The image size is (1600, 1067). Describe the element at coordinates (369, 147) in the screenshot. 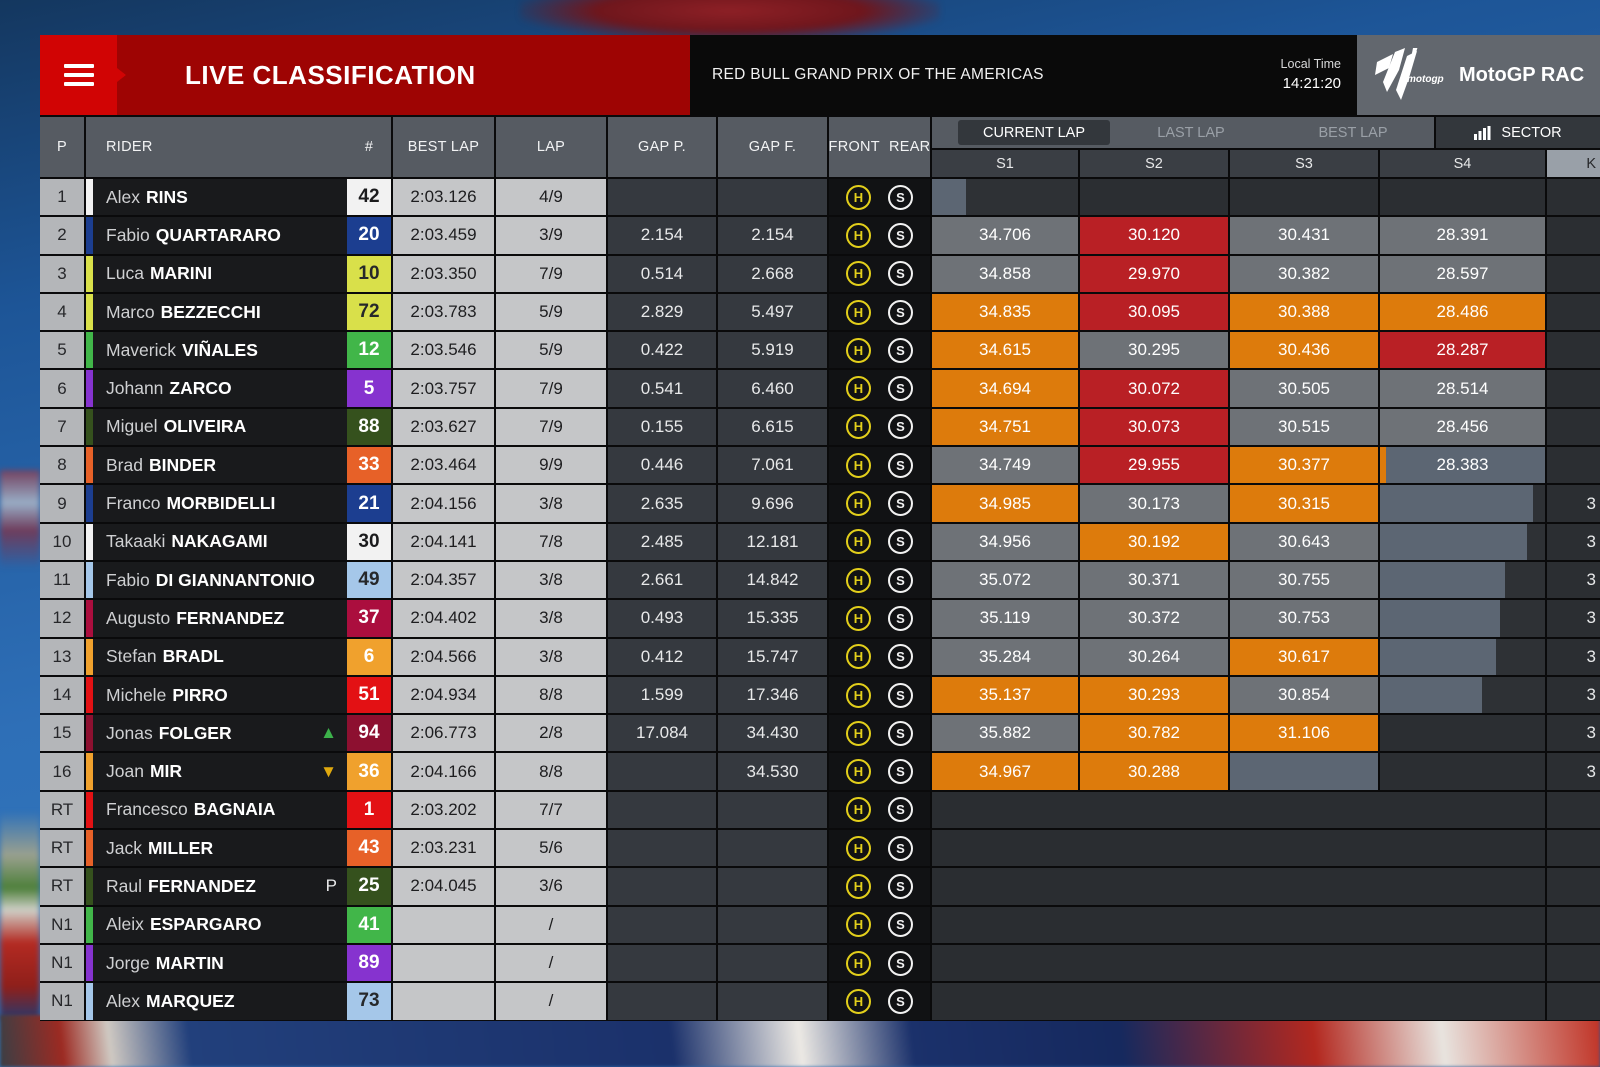

I see `col-number-label: #` at that location.